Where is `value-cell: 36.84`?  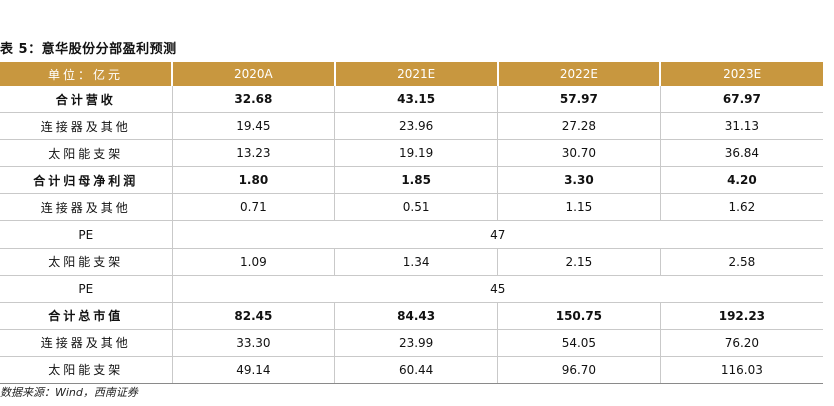 value-cell: 36.84 is located at coordinates (741, 153).